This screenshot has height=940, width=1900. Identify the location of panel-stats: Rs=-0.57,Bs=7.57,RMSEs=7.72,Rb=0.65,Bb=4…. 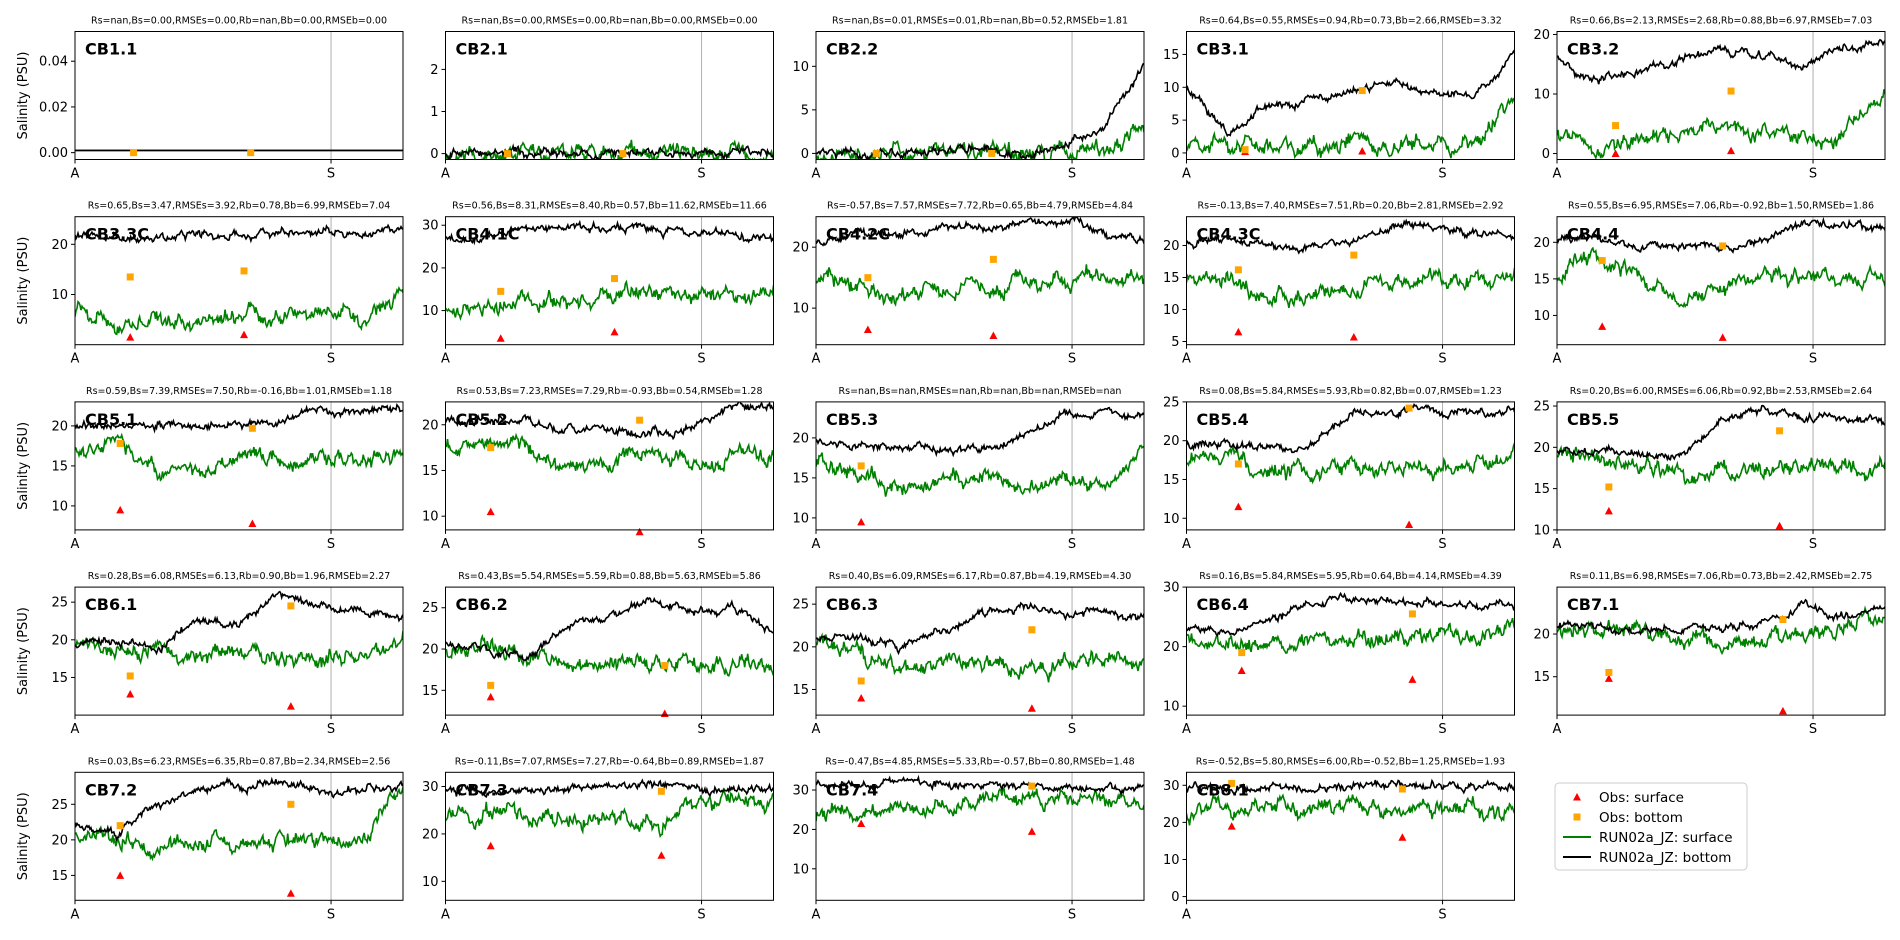
(980, 206).